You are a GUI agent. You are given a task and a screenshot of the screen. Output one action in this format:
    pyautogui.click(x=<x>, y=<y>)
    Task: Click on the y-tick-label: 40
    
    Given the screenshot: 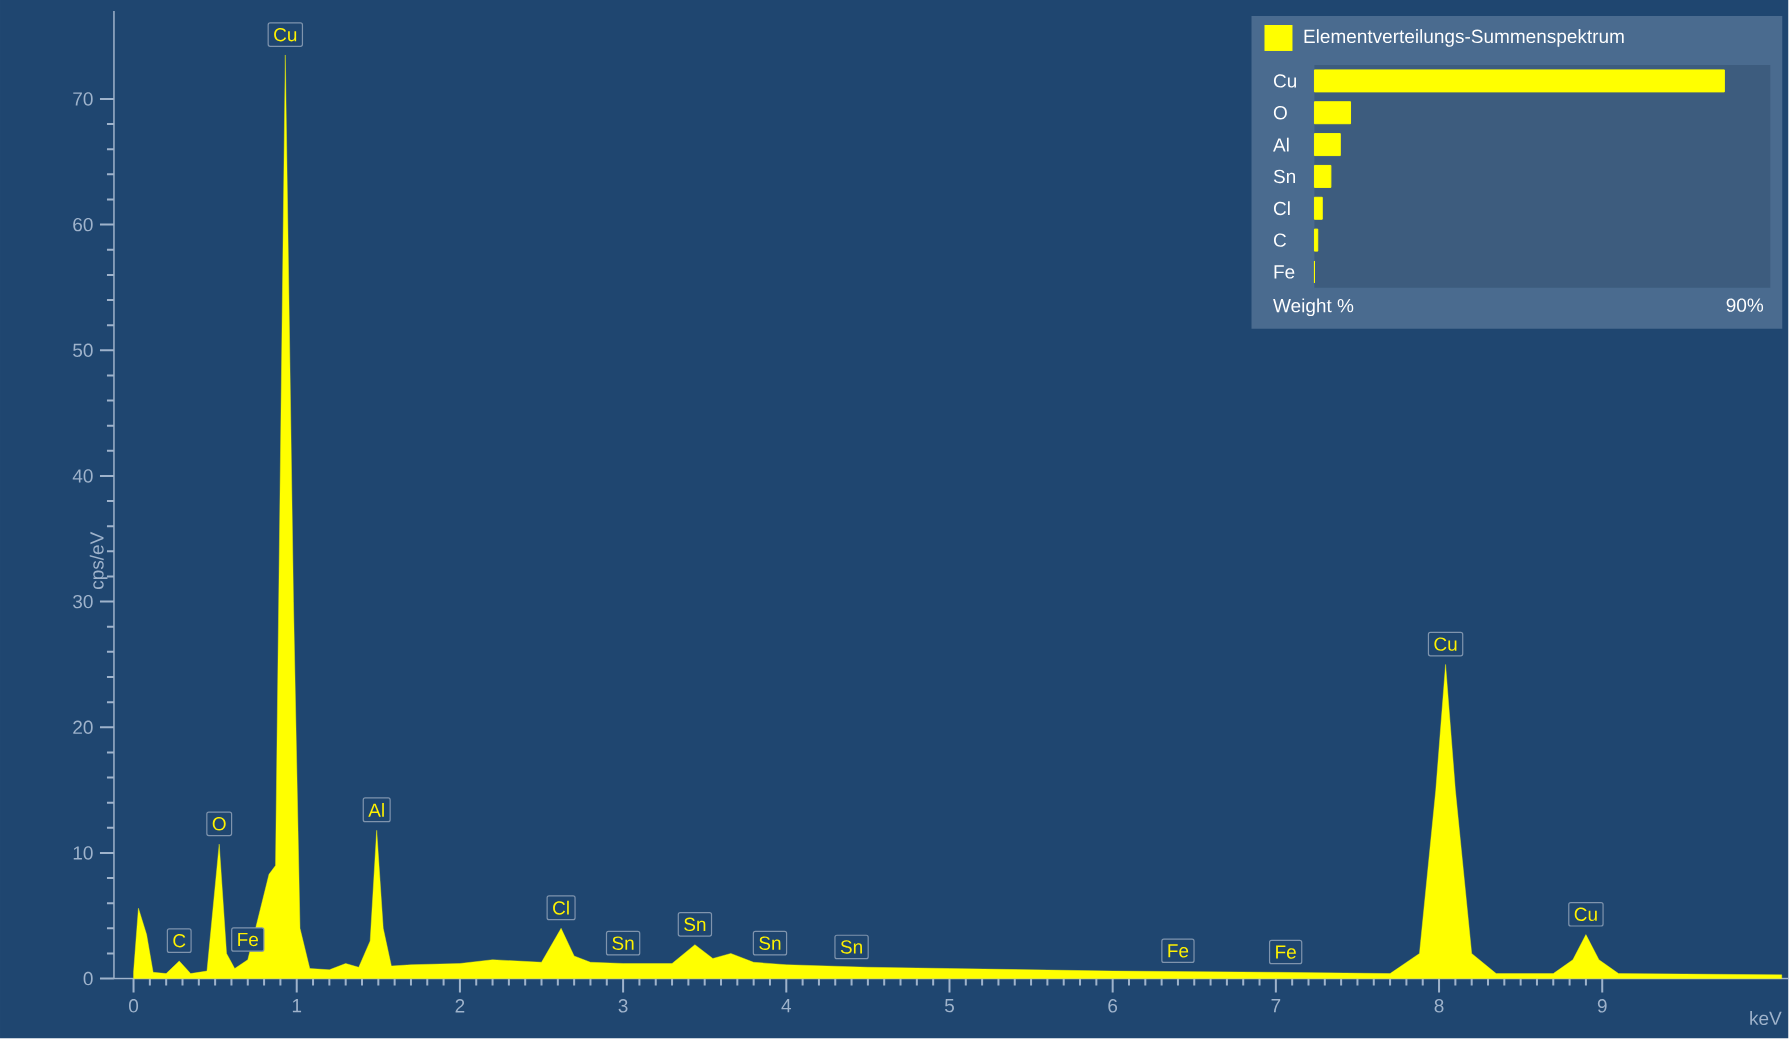 What is the action you would take?
    pyautogui.click(x=82, y=476)
    